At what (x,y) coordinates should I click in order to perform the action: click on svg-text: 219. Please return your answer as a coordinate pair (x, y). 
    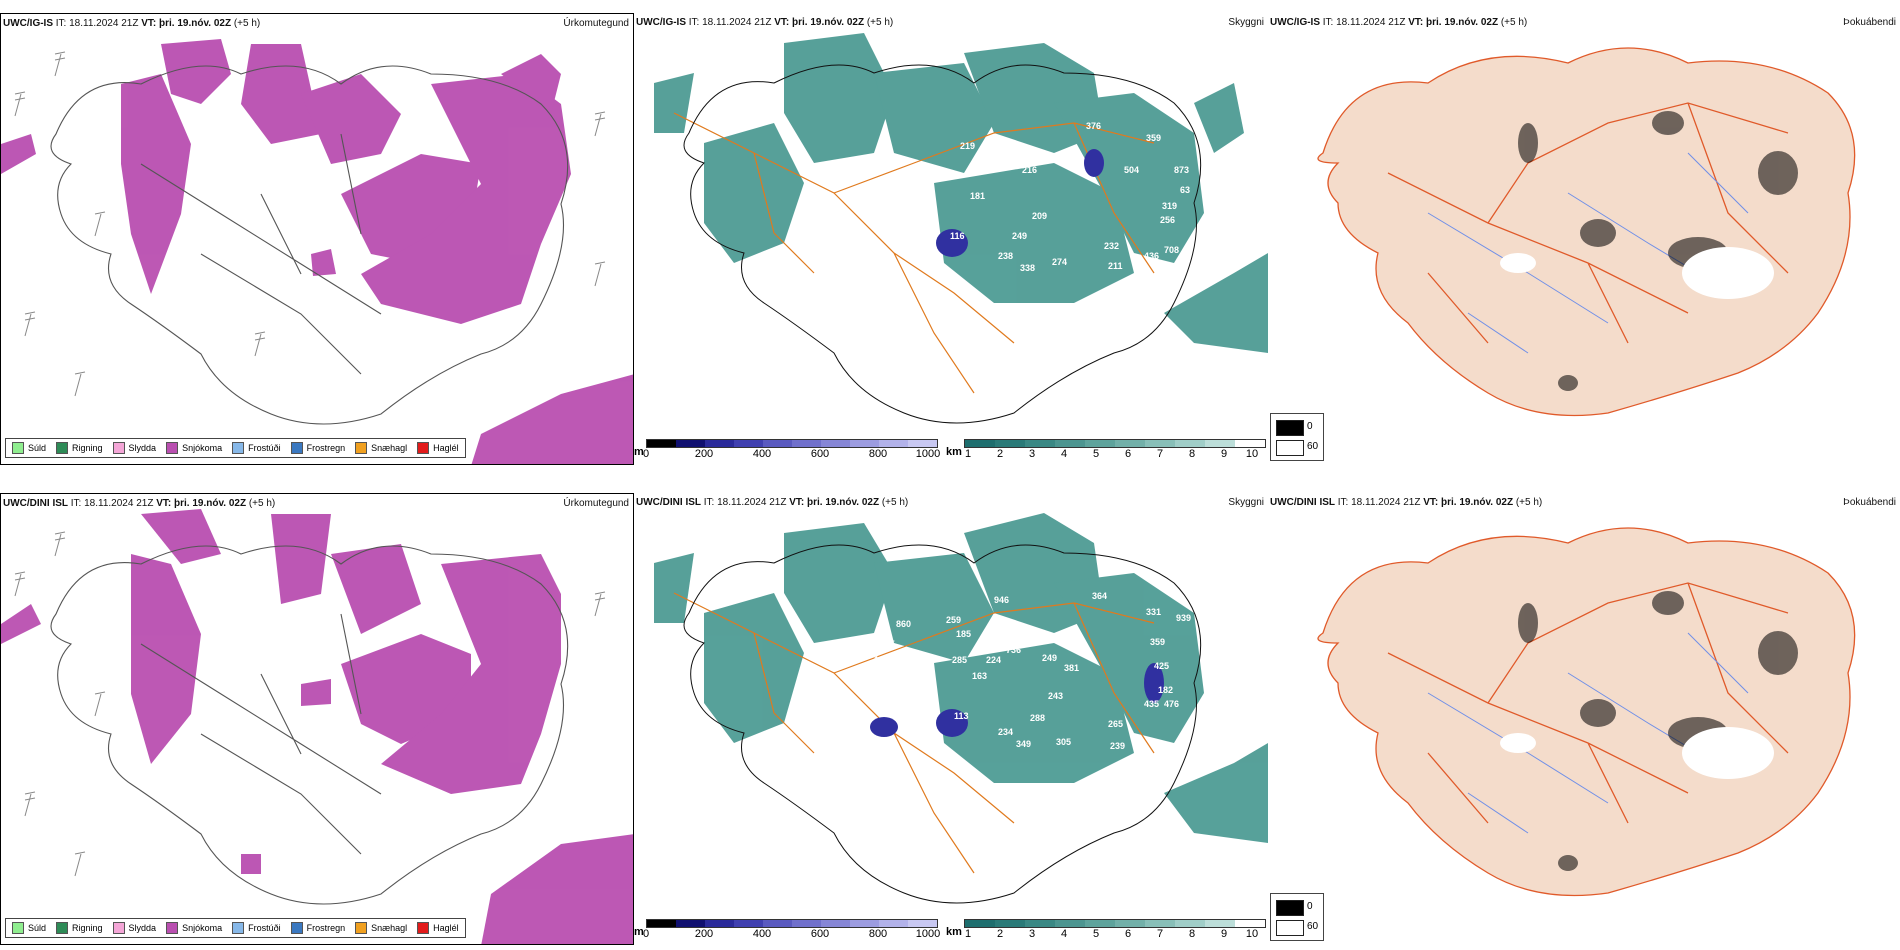
    Looking at the image, I should click on (967, 146).